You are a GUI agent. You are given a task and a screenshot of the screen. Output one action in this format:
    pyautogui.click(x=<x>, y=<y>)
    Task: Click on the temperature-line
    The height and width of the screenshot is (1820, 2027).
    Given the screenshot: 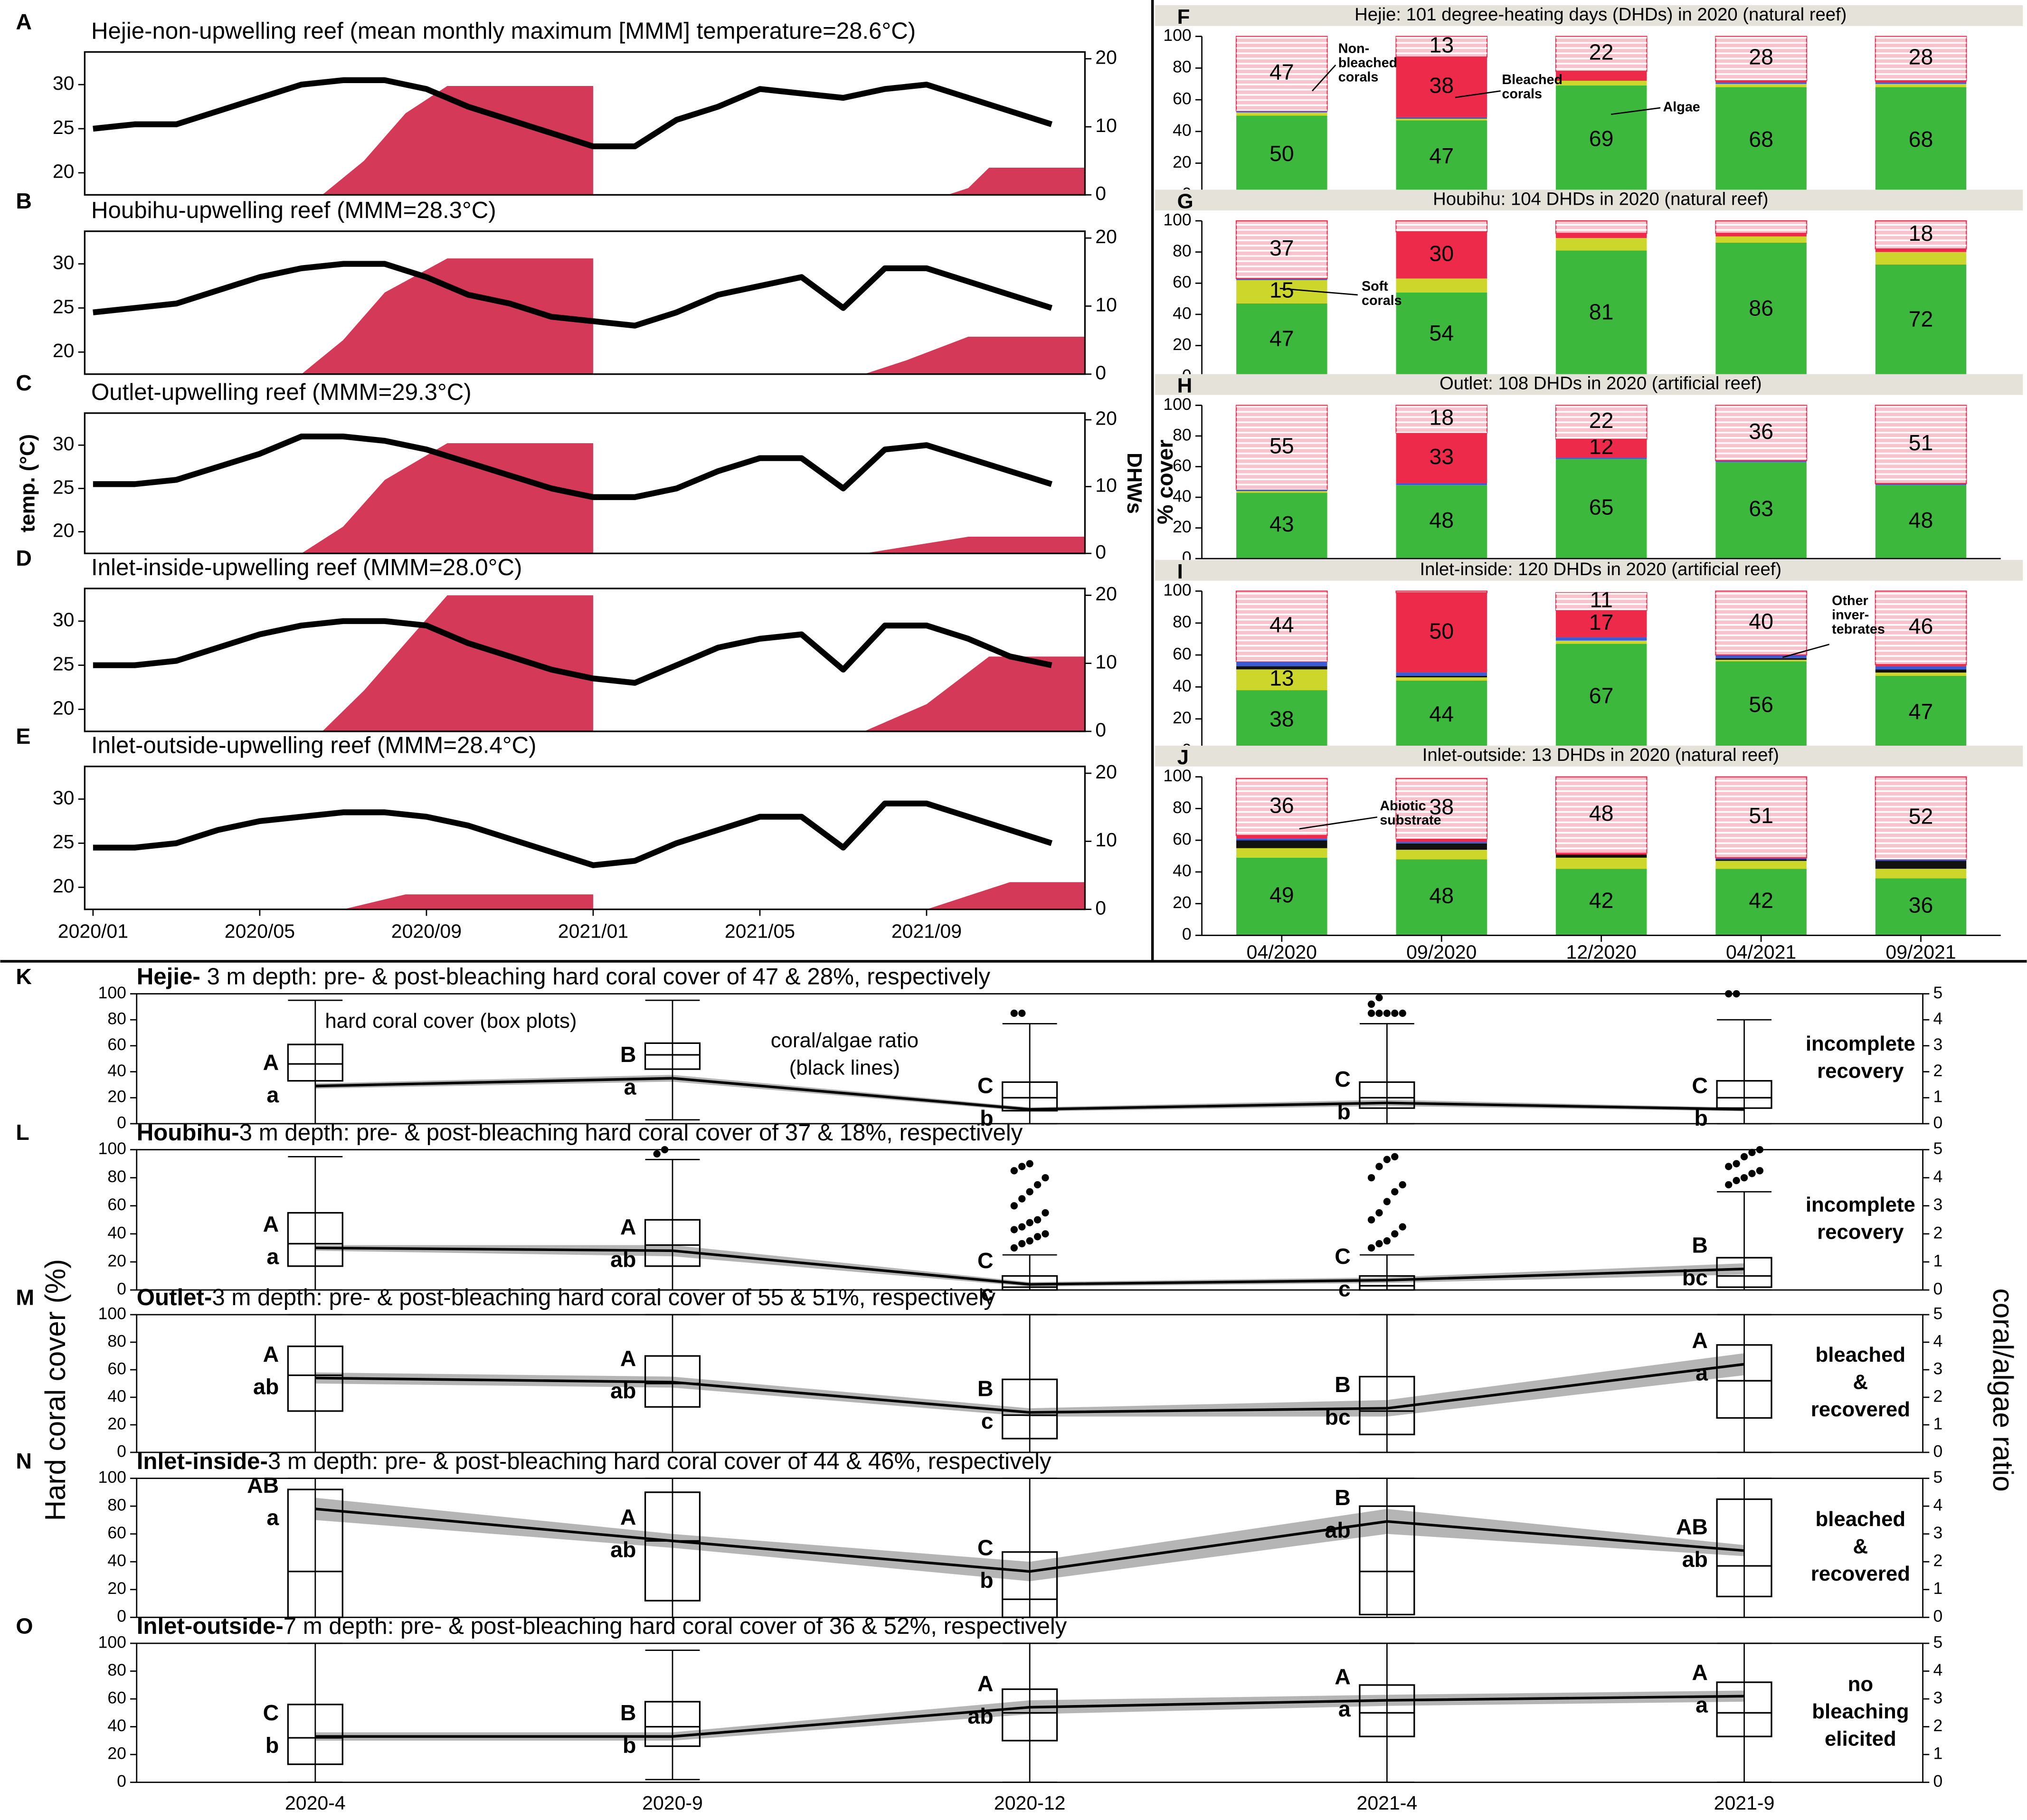 What is the action you would take?
    pyautogui.click(x=572, y=652)
    